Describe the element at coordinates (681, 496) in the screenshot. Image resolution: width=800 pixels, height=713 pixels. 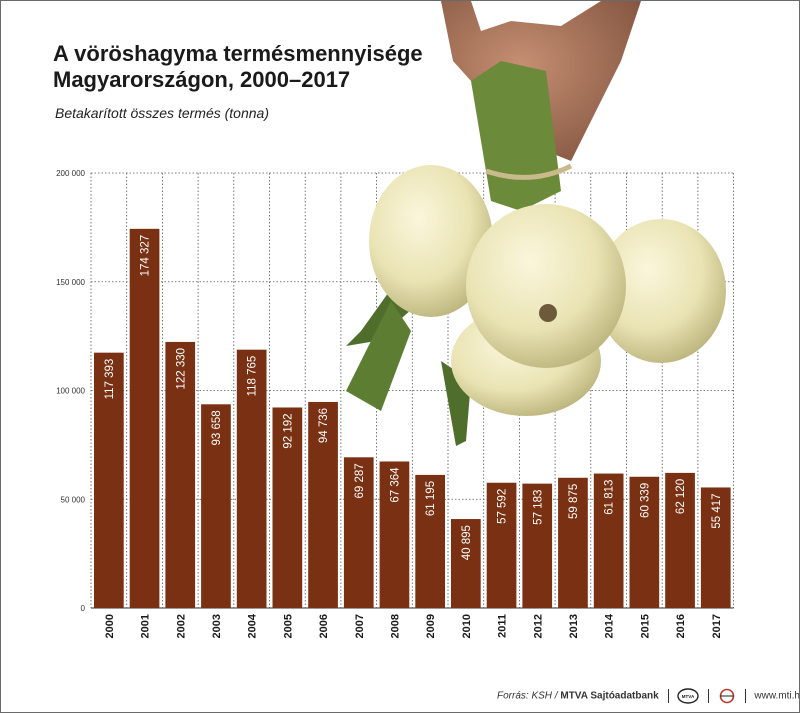
I see `bar-value-label: 62 120` at that location.